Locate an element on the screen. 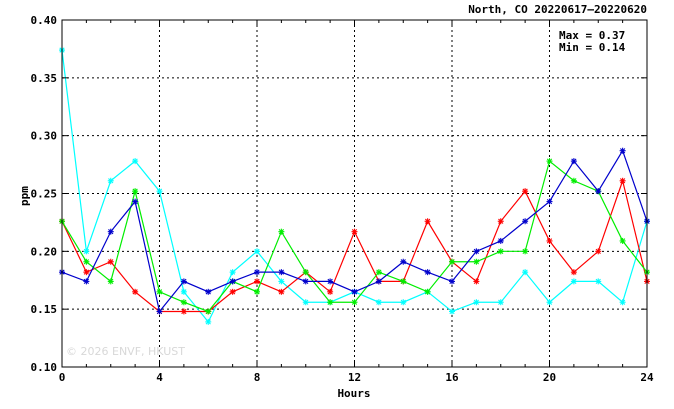 The height and width of the screenshot is (409, 674). watermark: © 2026 ENVF, HKUST is located at coordinates (125, 351).